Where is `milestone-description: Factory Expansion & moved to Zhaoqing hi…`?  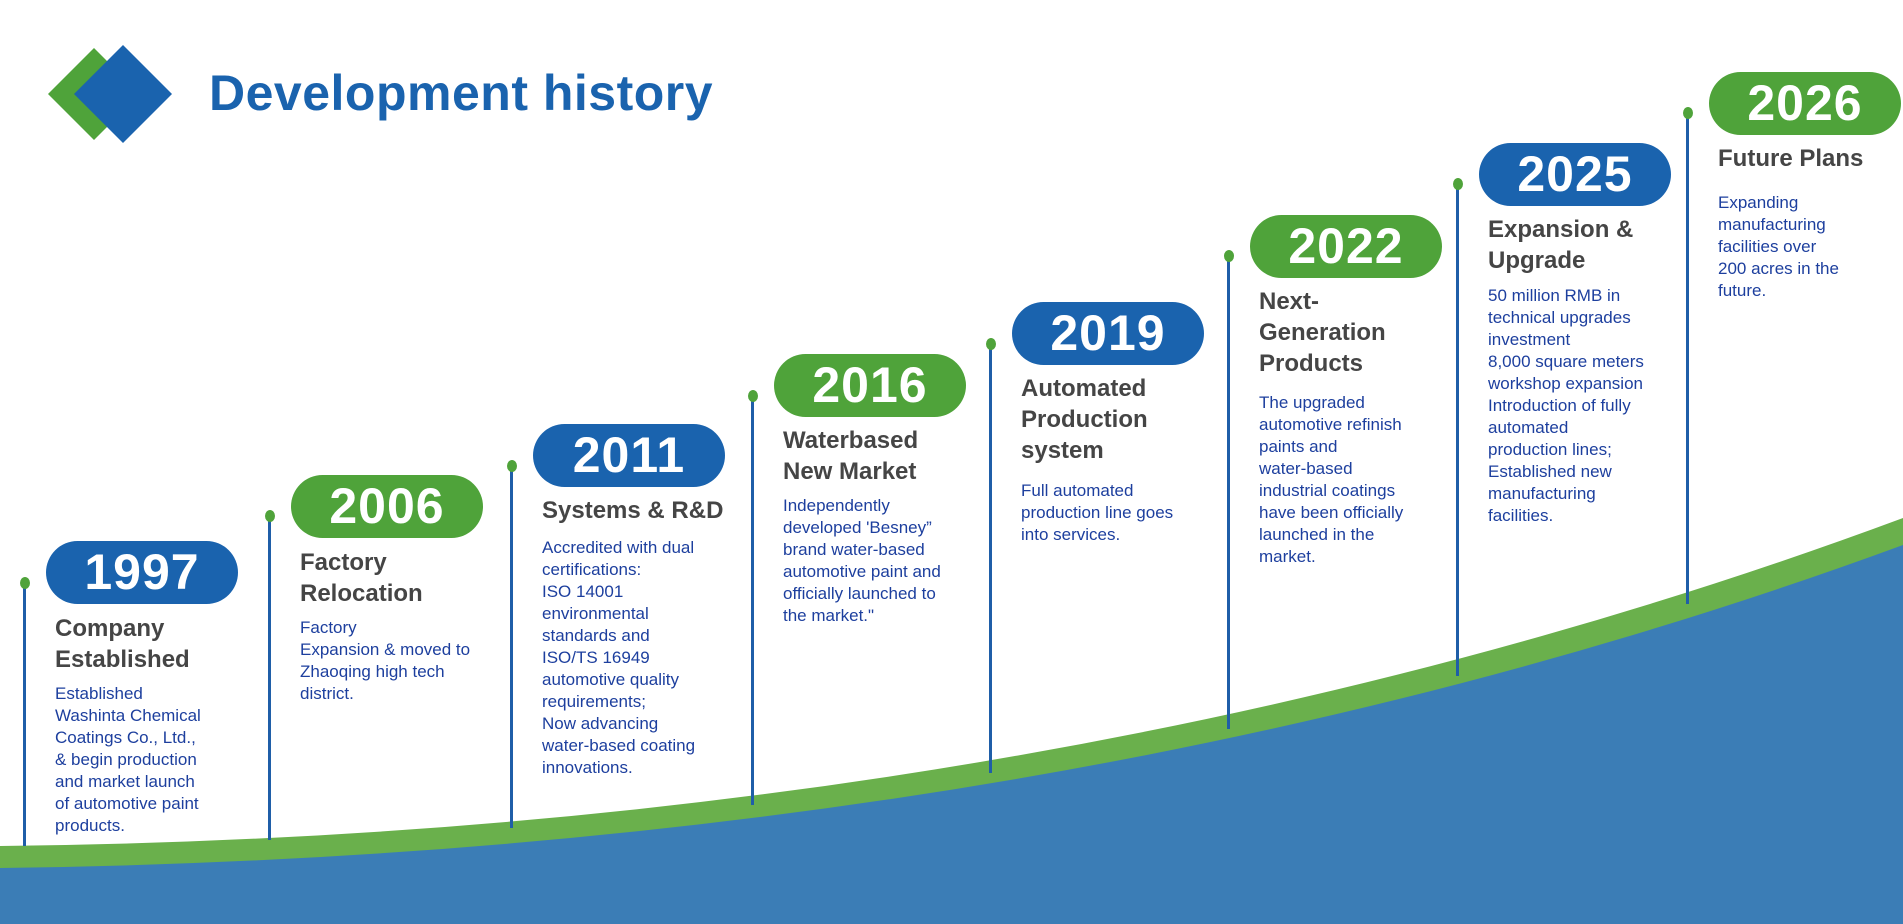
milestone-description: Factory Expansion & moved to Zhaoqing hi… is located at coordinates (385, 660).